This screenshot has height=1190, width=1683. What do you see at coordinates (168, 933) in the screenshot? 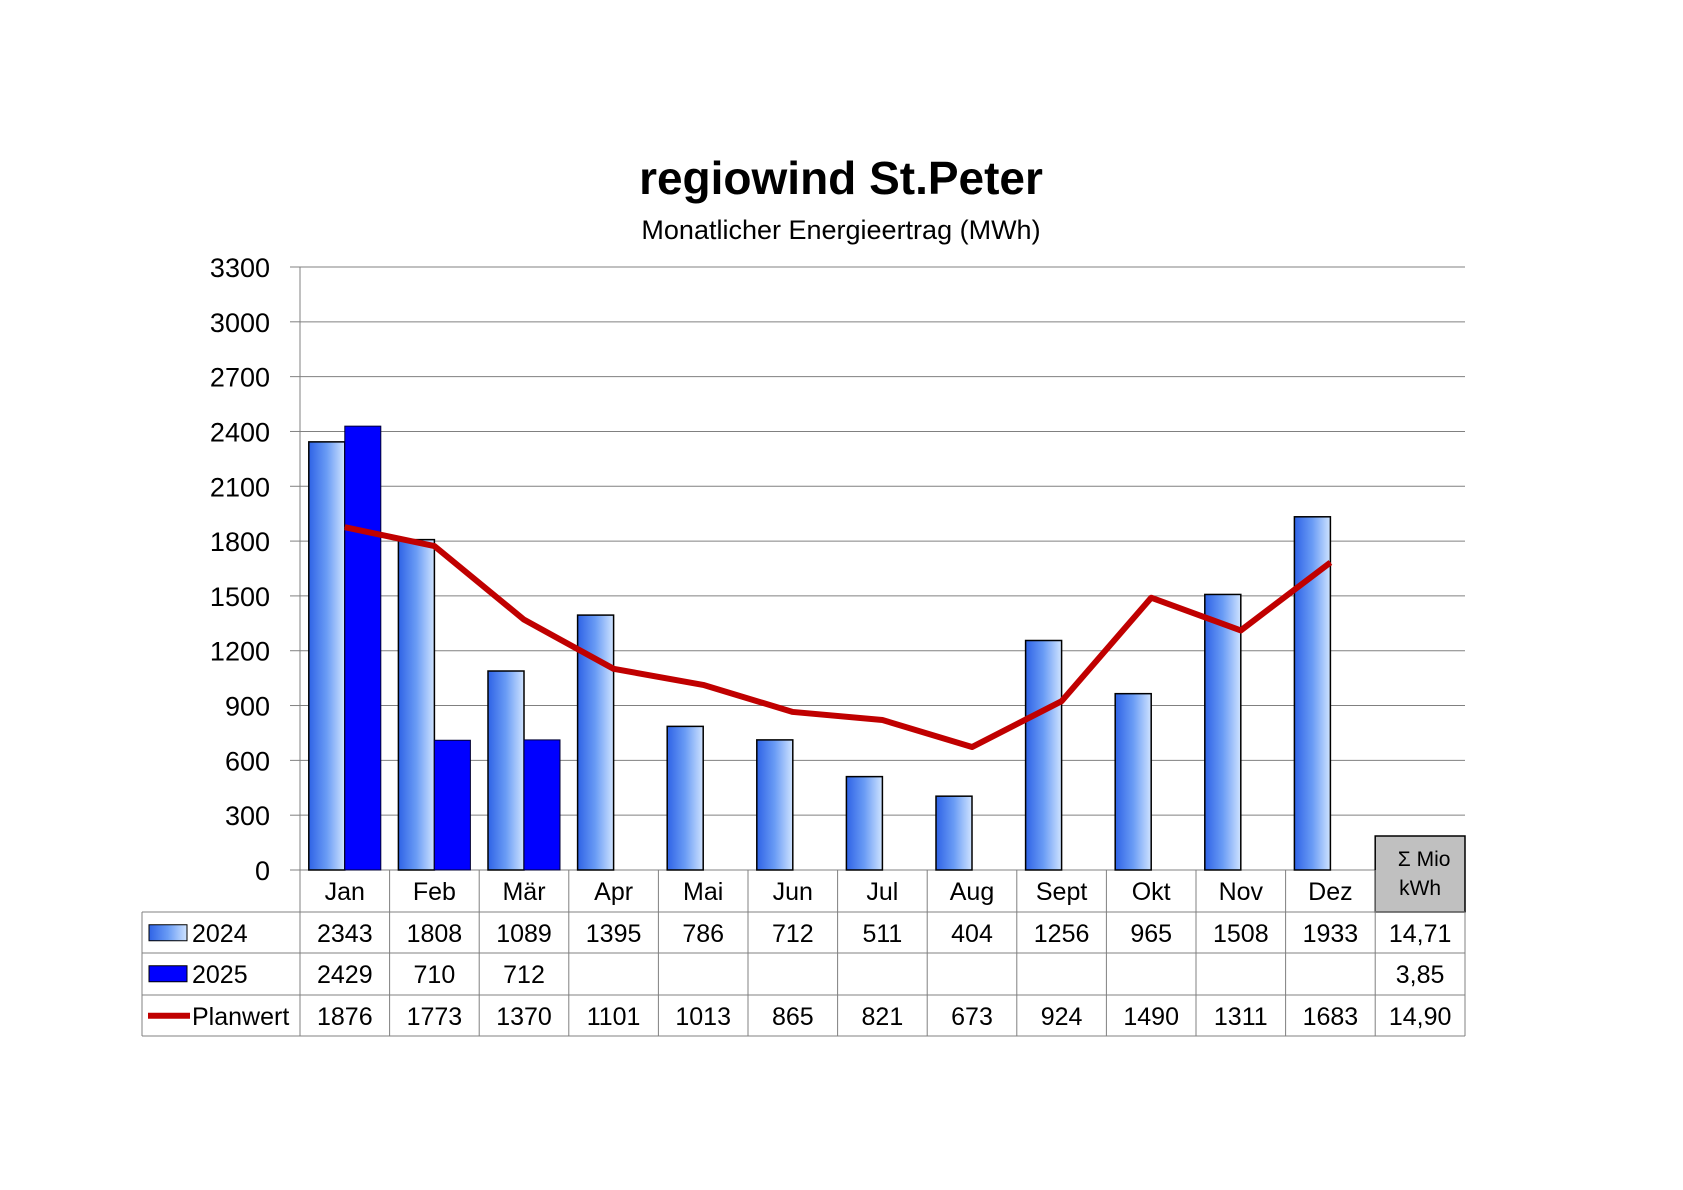
I see `legend-key-2024` at bounding box center [168, 933].